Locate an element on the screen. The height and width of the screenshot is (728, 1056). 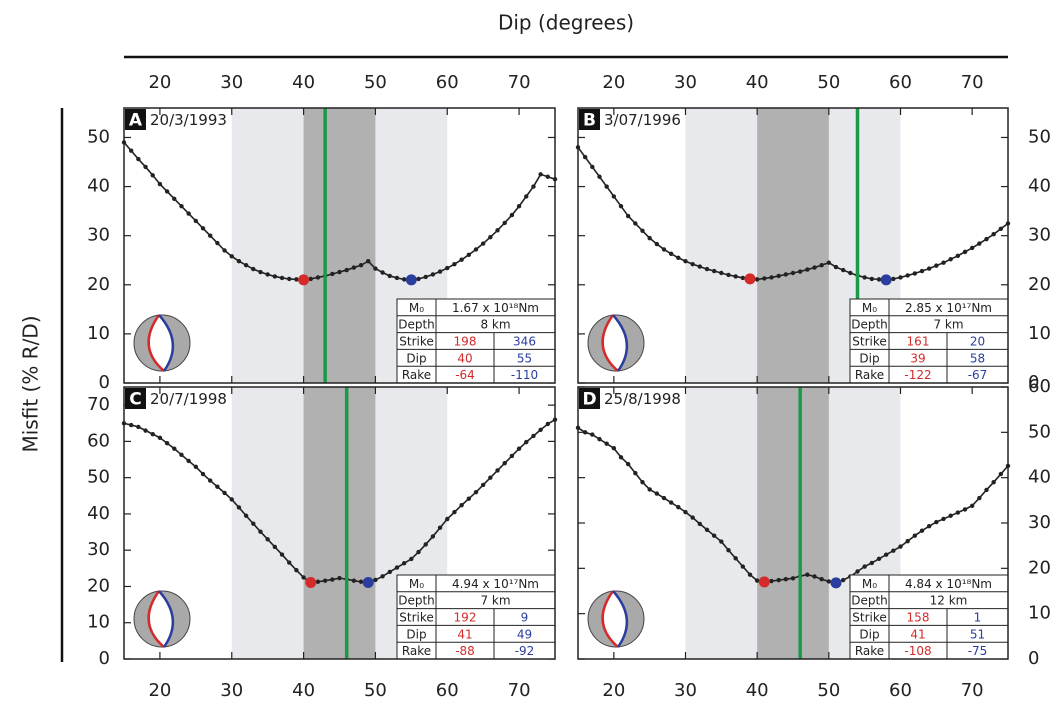
table-row-label: Rake is located at coordinates (869, 651).